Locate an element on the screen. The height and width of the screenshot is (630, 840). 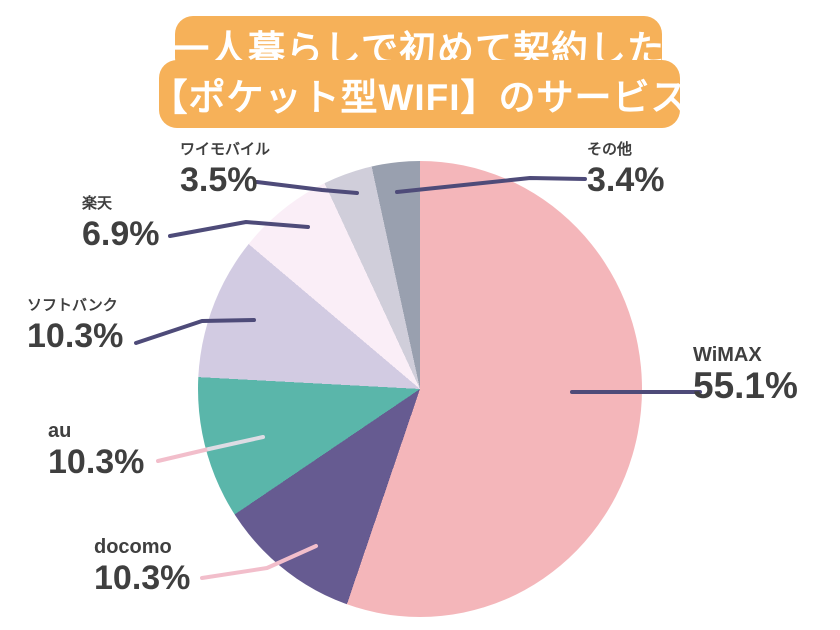
chart-title-line2: 【ポケット型WIFI】のサービス is located at coordinates (419, 94).